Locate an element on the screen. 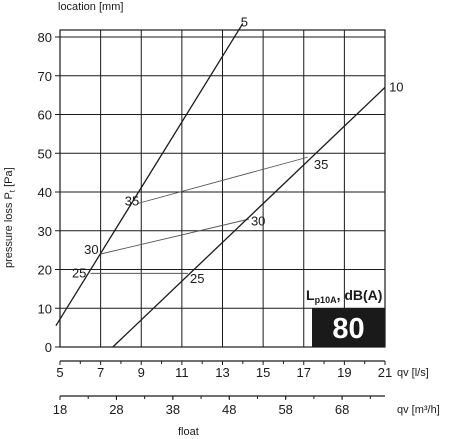 This screenshot has width=450, height=439. line-label-10: 10 is located at coordinates (396, 86).